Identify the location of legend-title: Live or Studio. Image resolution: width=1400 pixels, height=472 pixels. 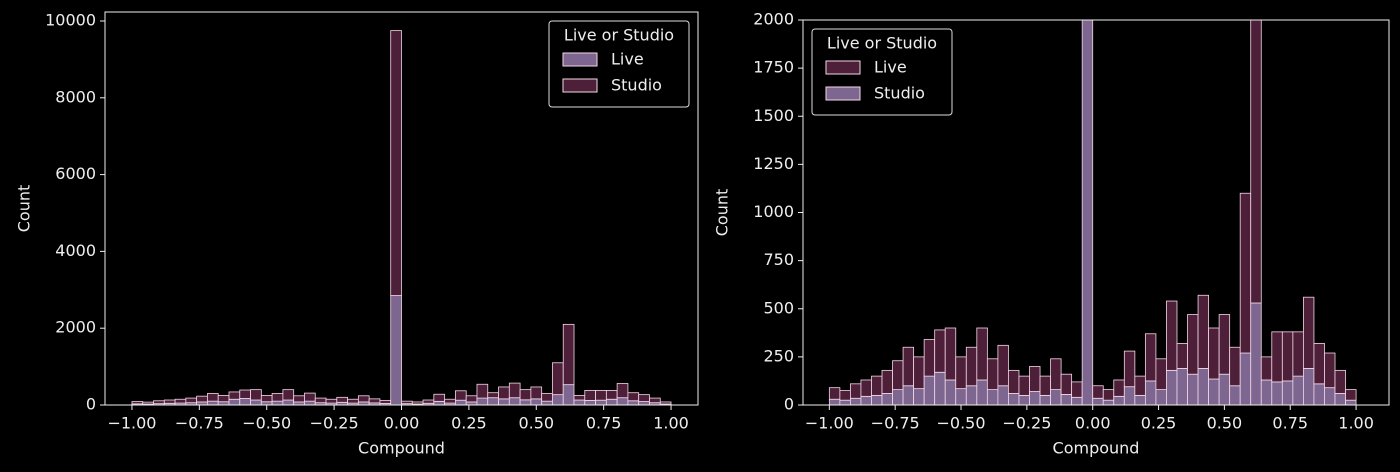
(619, 35).